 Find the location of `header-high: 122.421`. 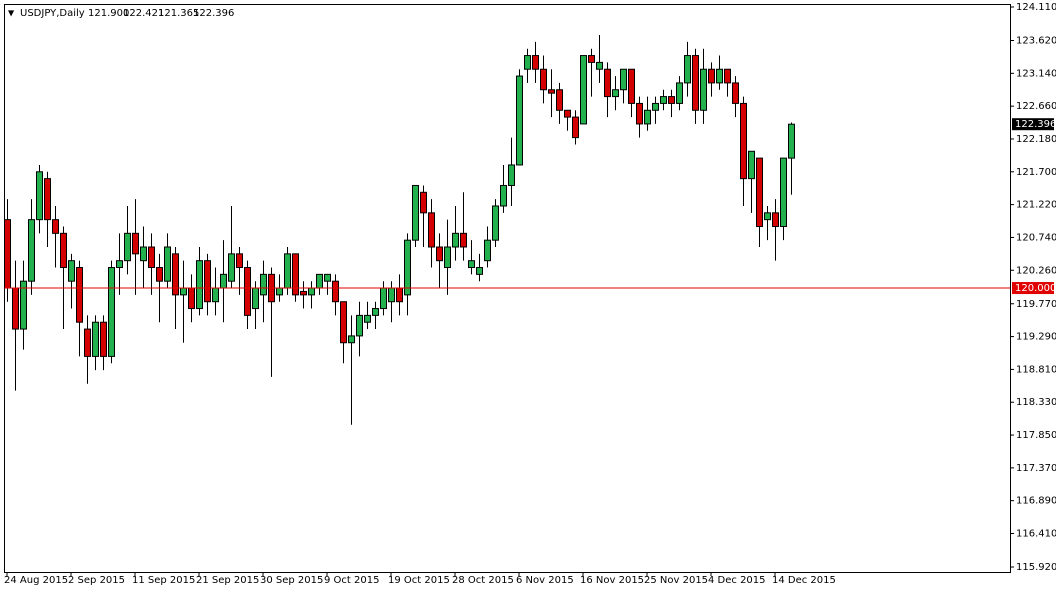

header-high: 122.421 is located at coordinates (143, 13).